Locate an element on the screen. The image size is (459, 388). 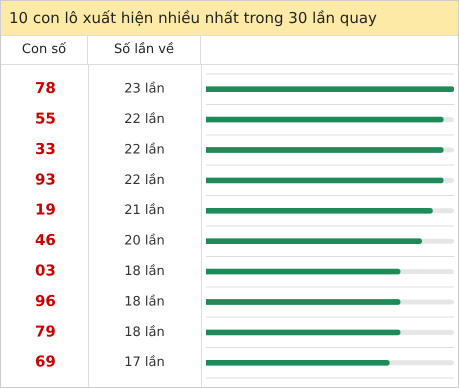
data-label: 20 lần is located at coordinates (144, 240).